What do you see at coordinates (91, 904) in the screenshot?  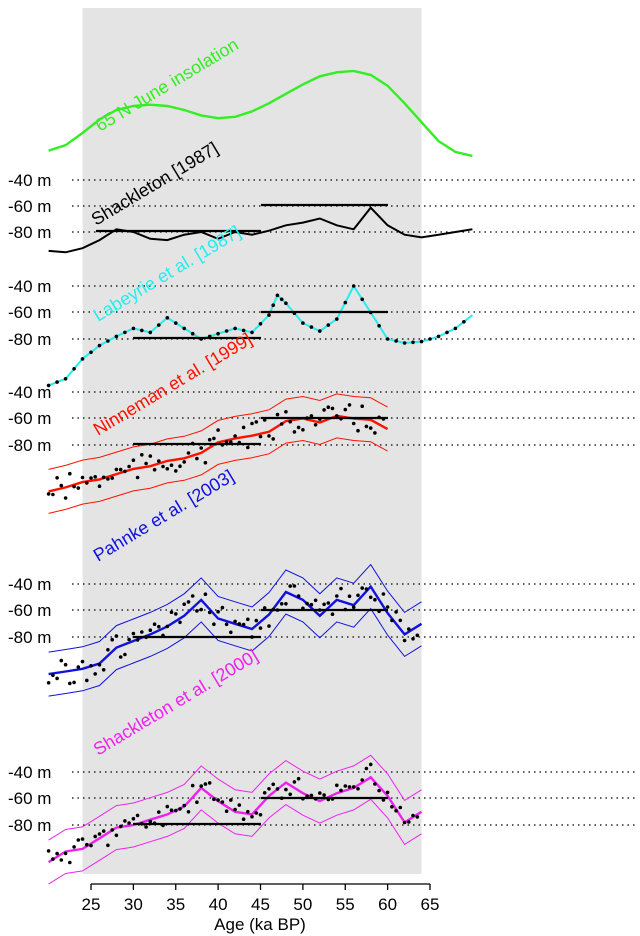 I see `x-tick-label: 25` at bounding box center [91, 904].